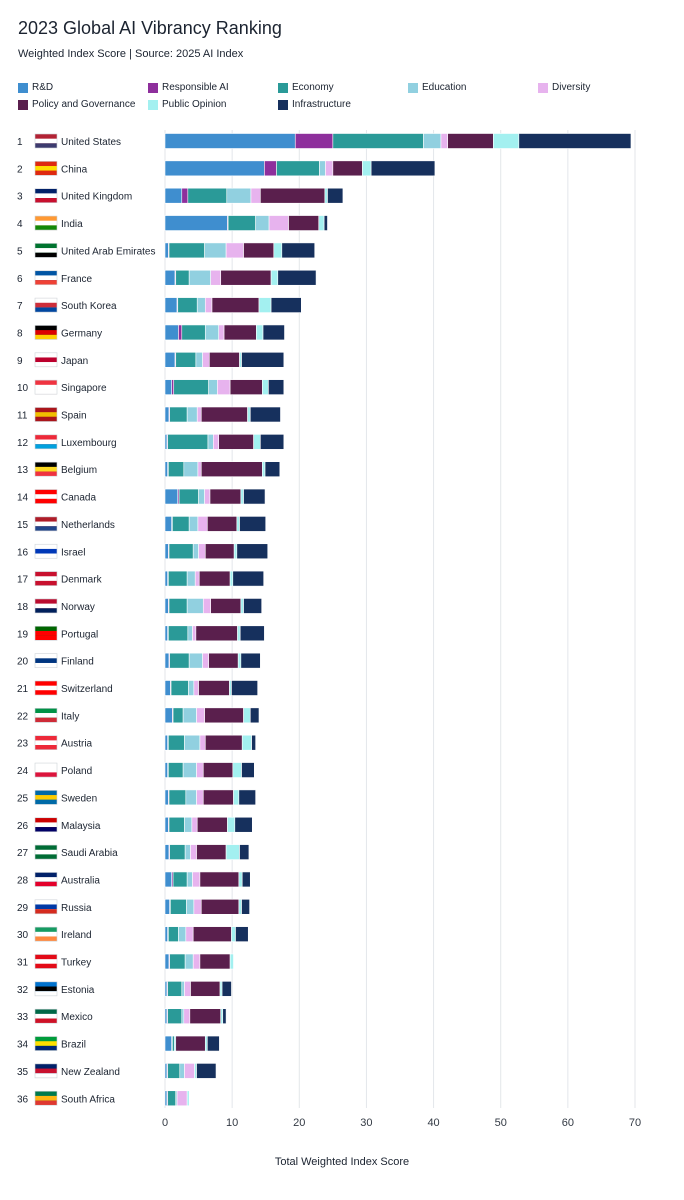  I want to click on country-label: Spain, so click(74, 416).